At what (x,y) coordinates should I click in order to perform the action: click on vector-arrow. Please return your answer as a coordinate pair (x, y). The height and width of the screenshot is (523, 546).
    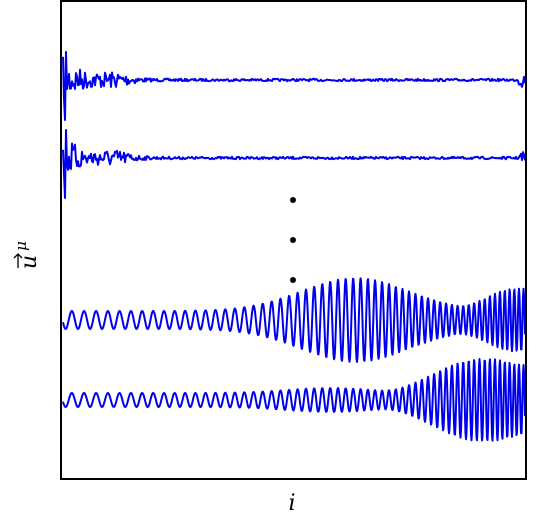
    Looking at the image, I should click on (18, 260).